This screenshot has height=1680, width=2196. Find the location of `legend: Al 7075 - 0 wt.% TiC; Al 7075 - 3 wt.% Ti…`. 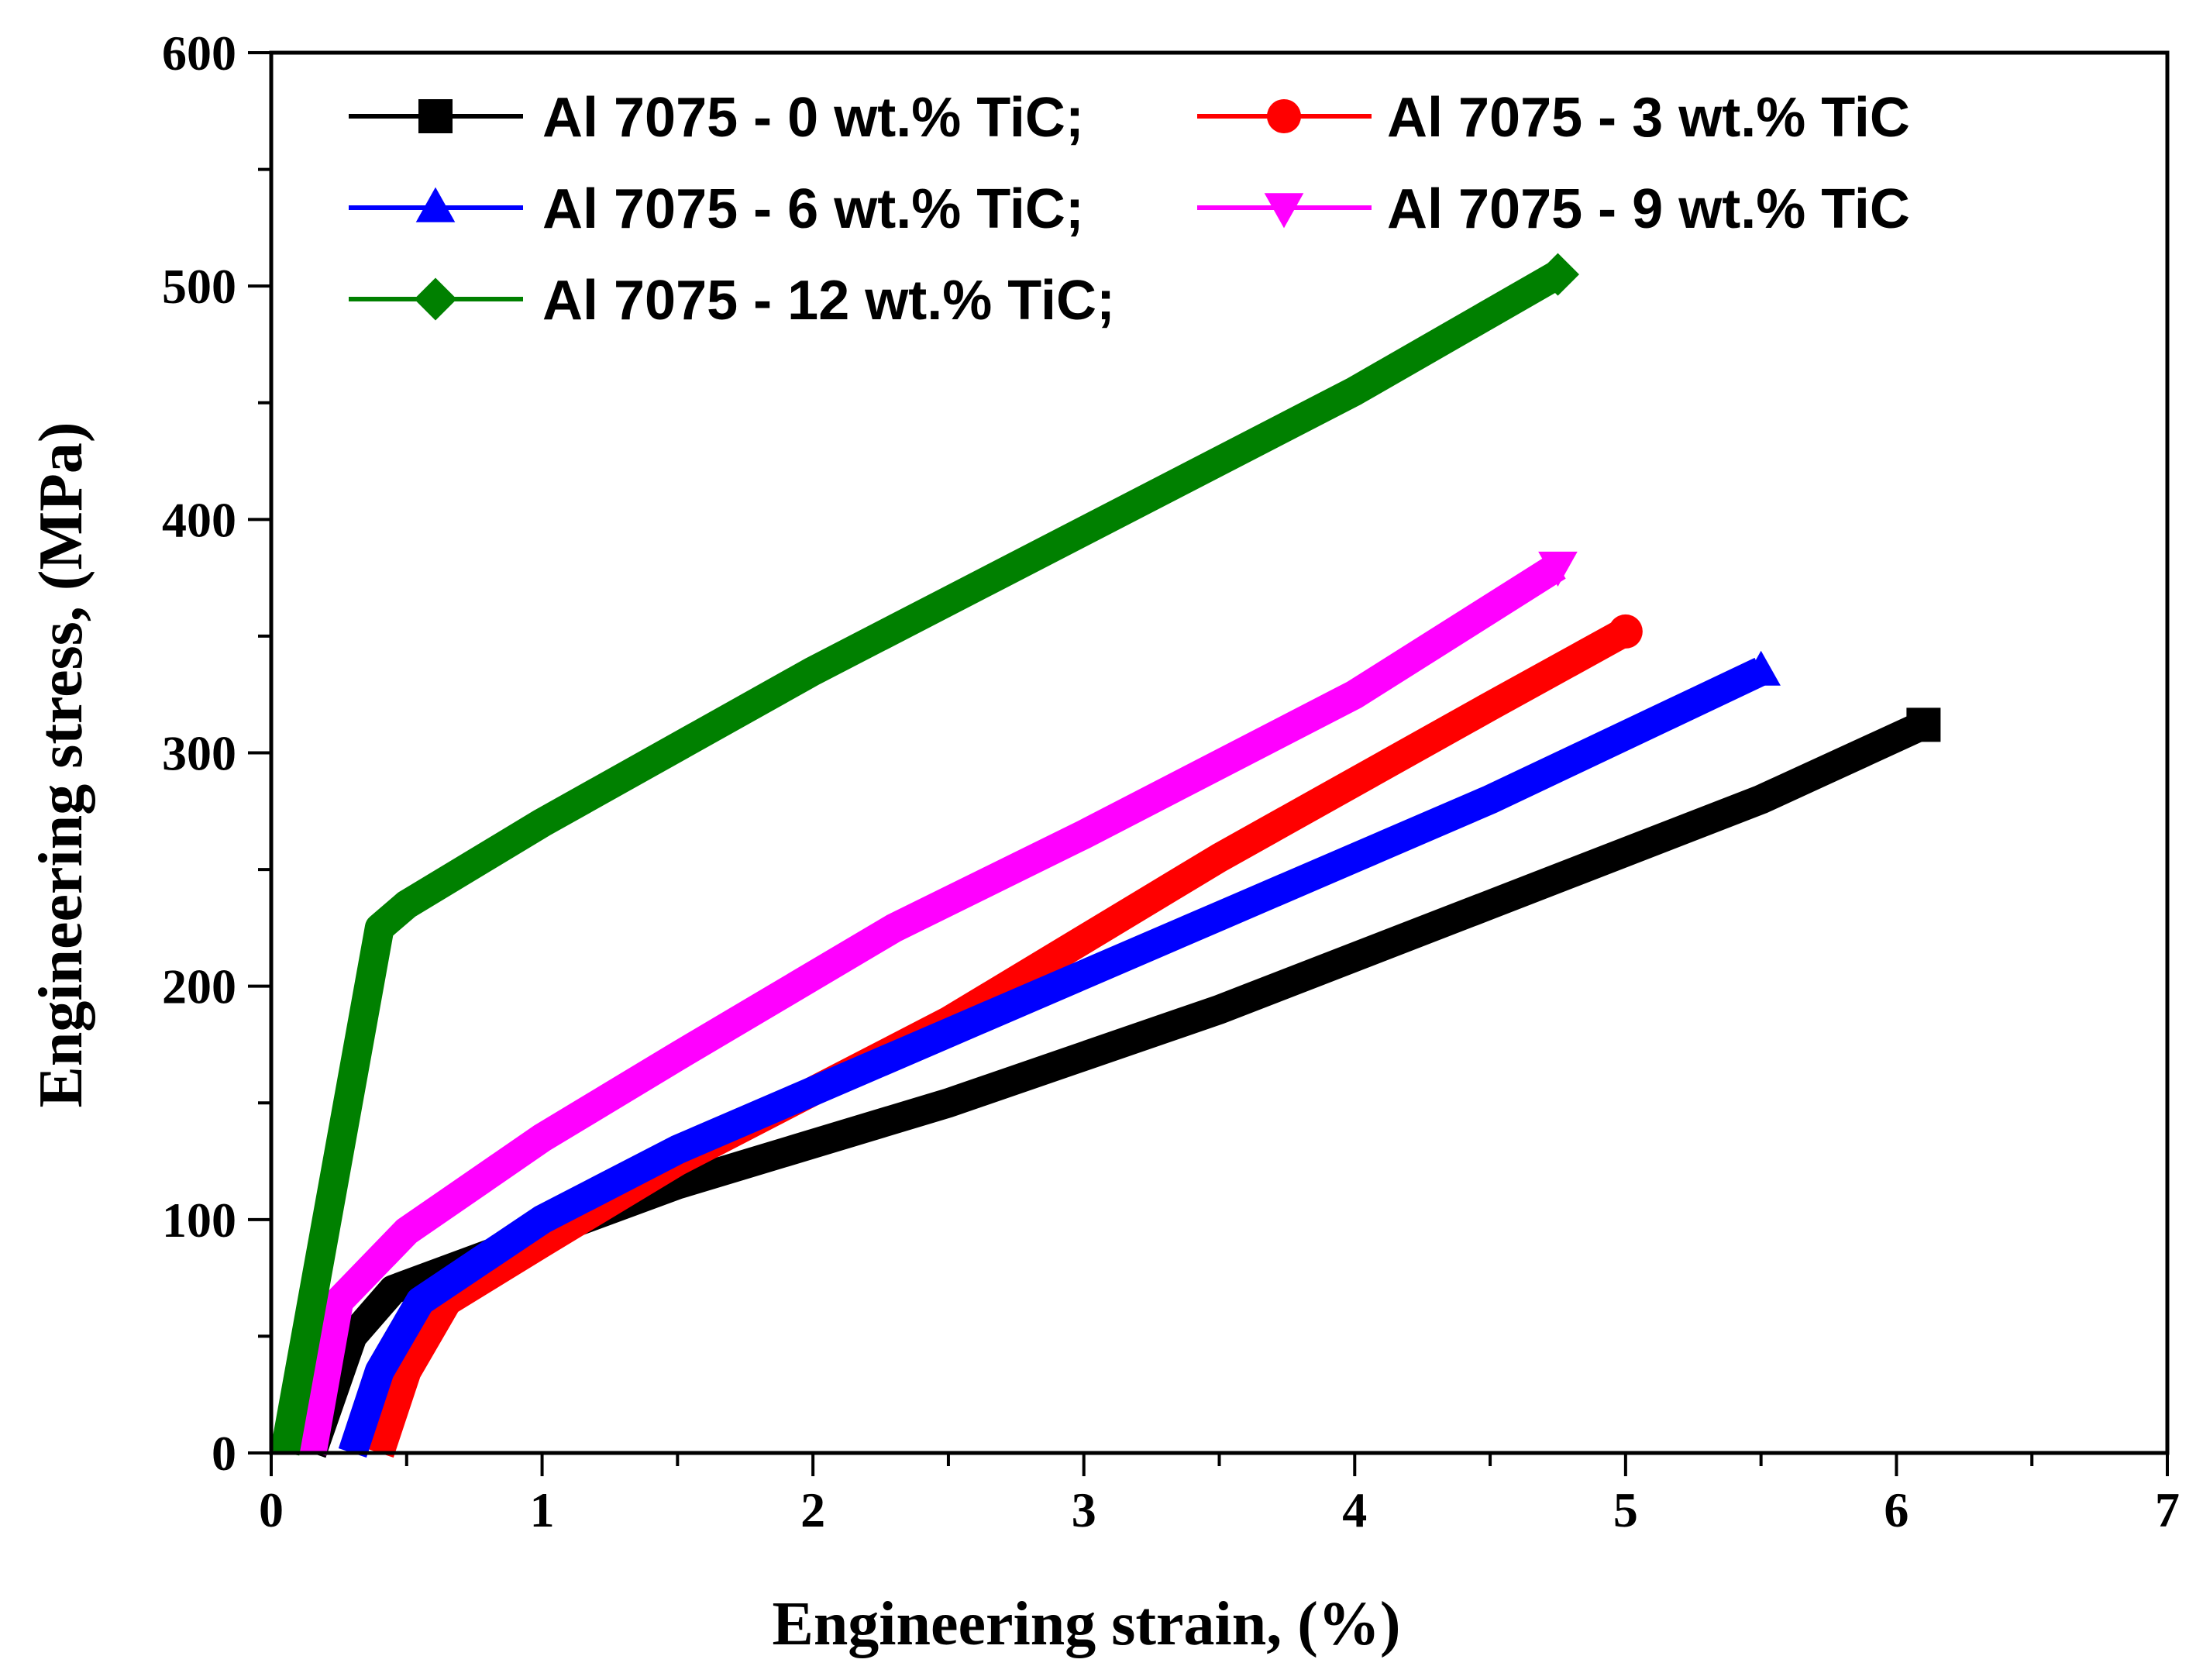

legend: Al 7075 - 0 wt.% TiC; Al 7075 - 3 wt.% Ti… is located at coordinates (1129, 210).